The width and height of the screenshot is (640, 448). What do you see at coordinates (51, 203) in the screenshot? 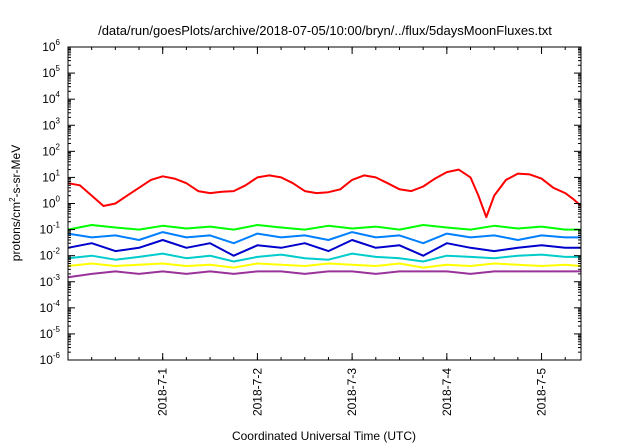
I see `y-tick-label: 10⁰` at bounding box center [51, 203].